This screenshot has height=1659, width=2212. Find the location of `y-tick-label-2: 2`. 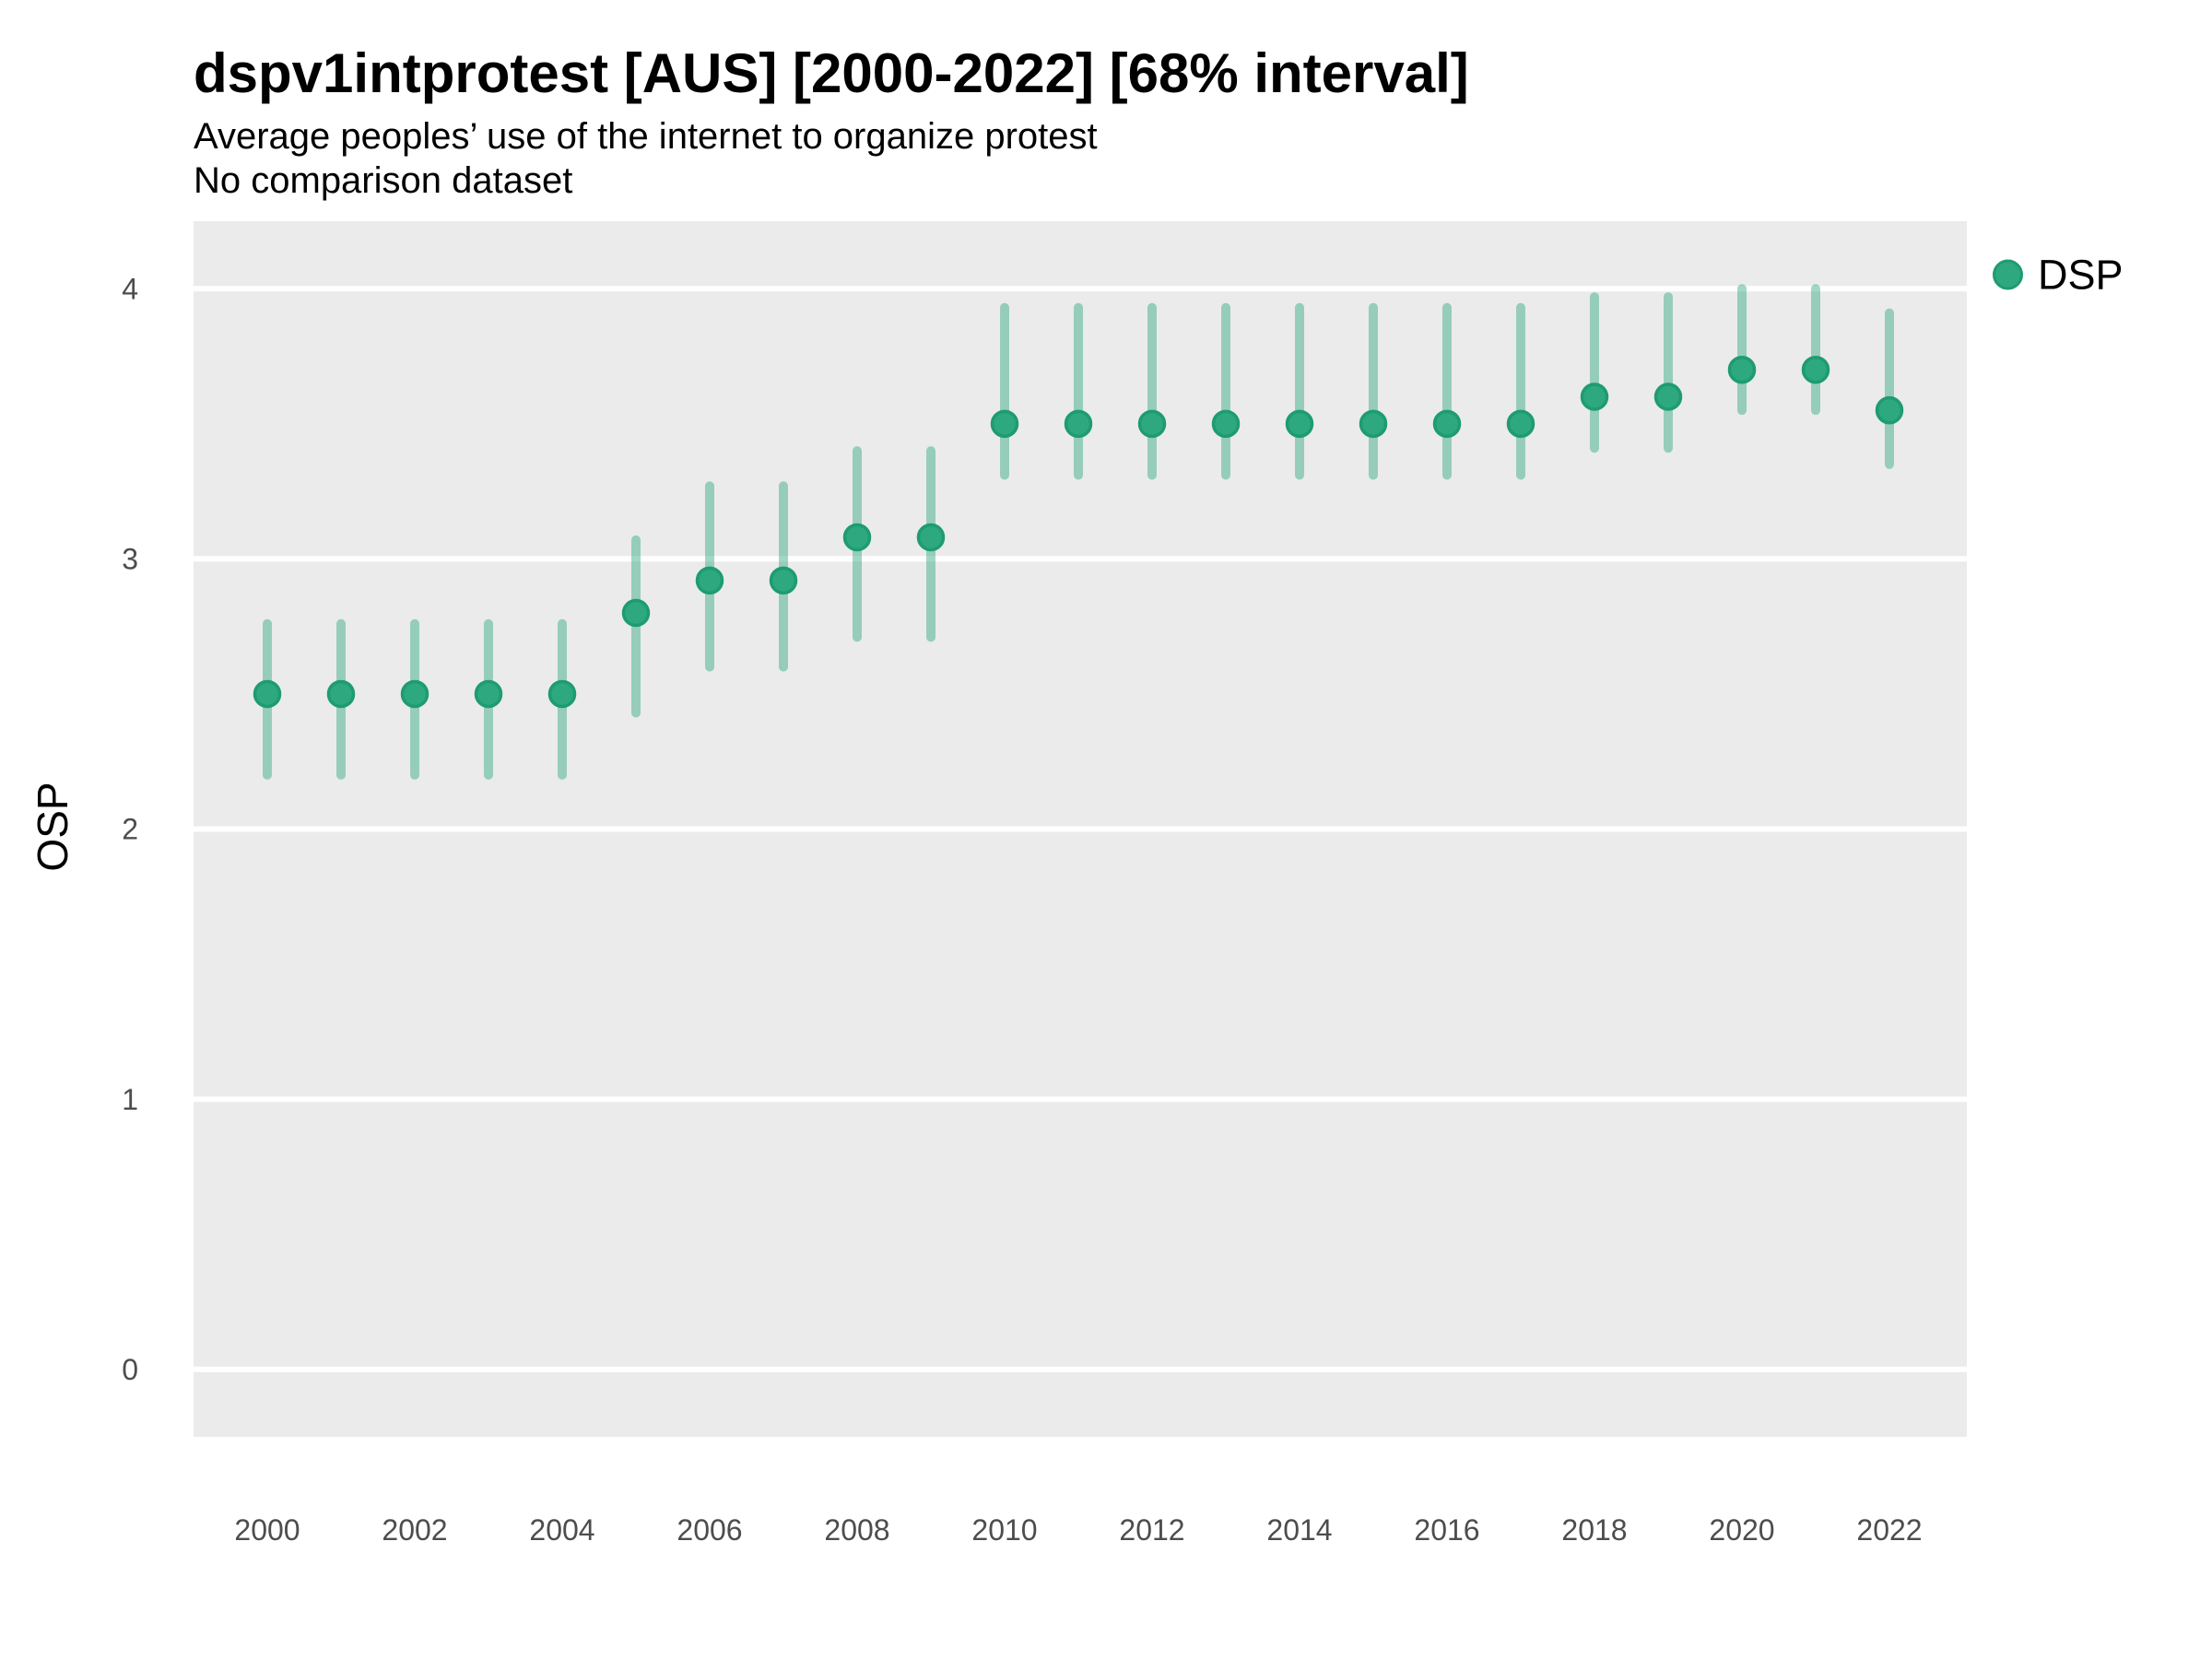

y-tick-label-2: 2 is located at coordinates (130, 829).